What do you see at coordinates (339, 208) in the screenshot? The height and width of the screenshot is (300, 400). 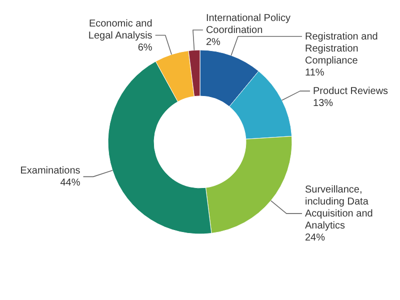 I see `slice-label: Surveillance, including Data Acquisition and Analytics` at bounding box center [339, 208].